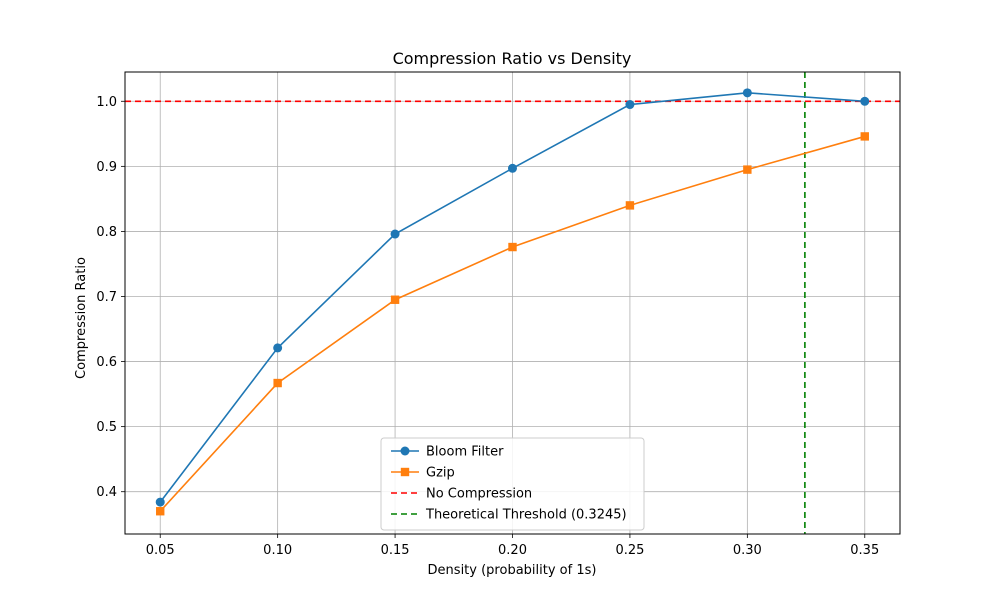 Image resolution: width=1000 pixels, height=600 pixels. I want to click on y-tick-label: 0.6, so click(106, 362).